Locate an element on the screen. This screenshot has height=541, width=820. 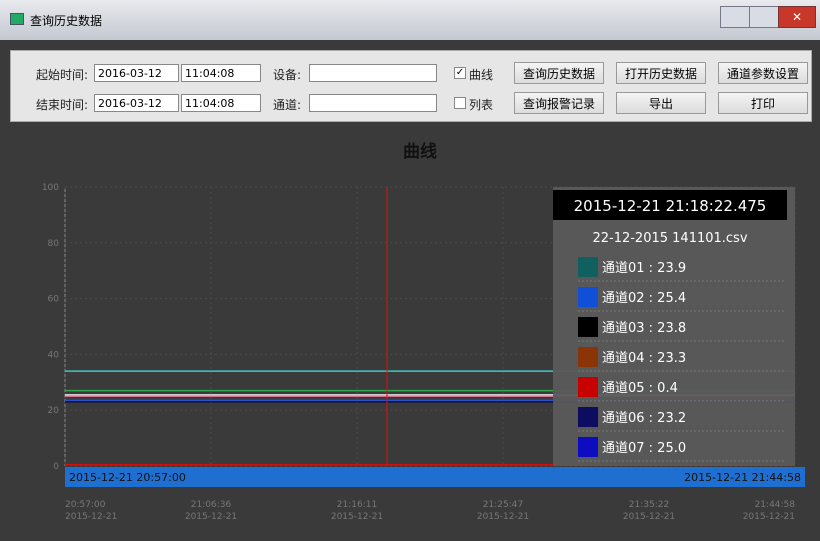
legend-label: 通道02 : 25.4 is located at coordinates (644, 298).